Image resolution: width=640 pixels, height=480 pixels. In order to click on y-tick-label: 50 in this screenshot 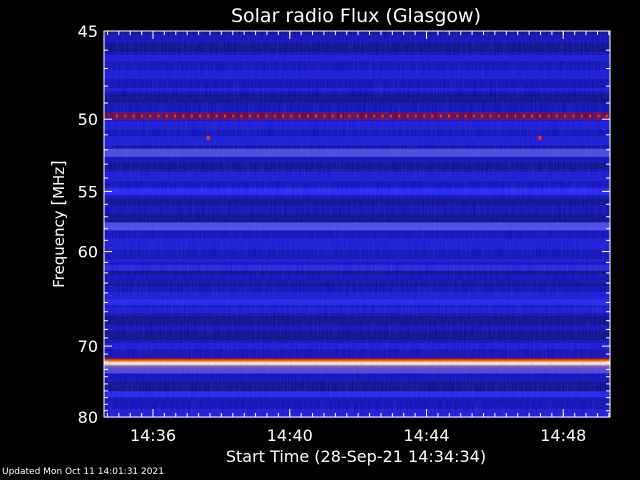, I will do `click(88, 119)`.